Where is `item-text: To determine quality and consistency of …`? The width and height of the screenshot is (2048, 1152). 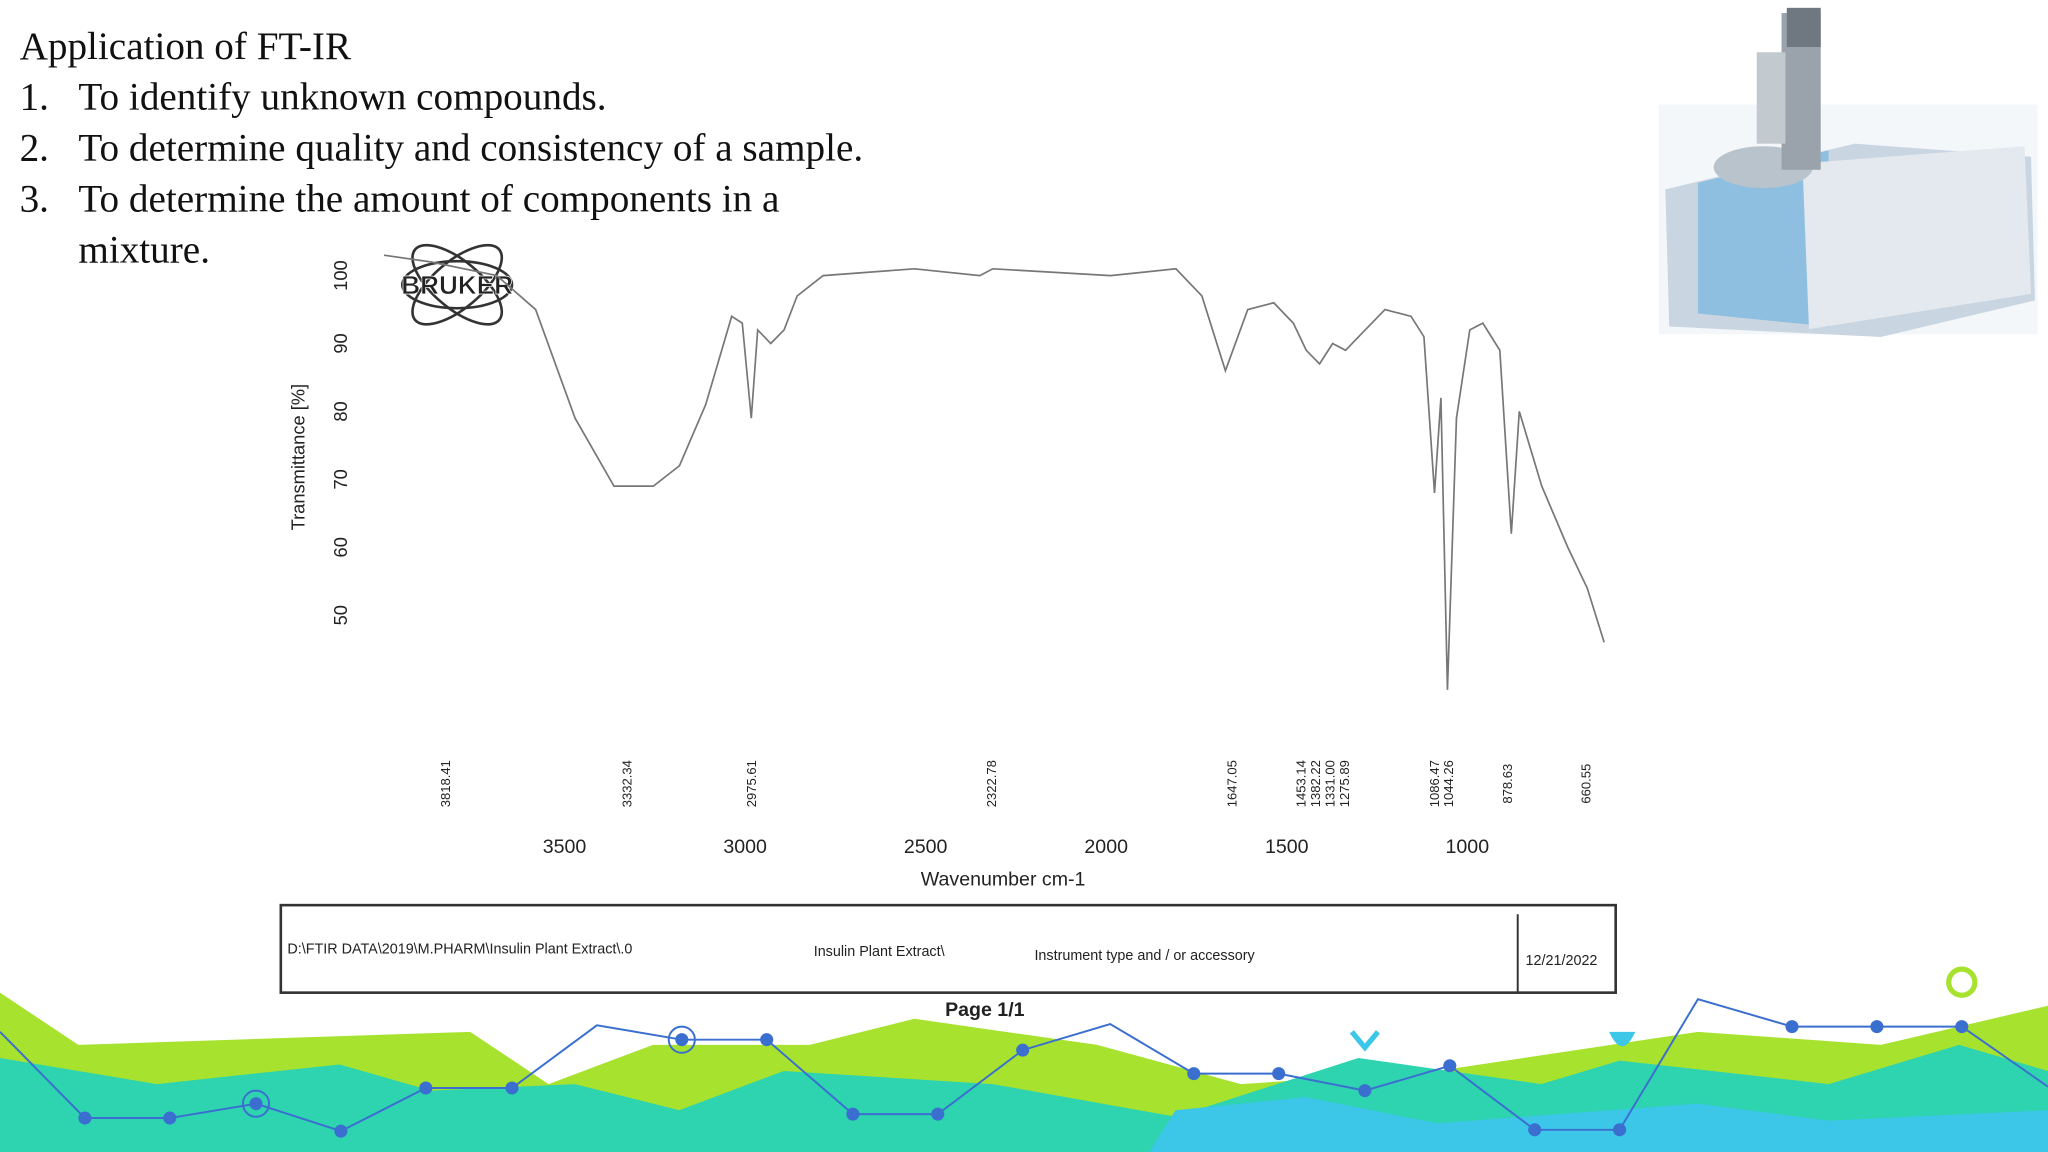 item-text: To determine quality and consistency of … is located at coordinates (470, 148).